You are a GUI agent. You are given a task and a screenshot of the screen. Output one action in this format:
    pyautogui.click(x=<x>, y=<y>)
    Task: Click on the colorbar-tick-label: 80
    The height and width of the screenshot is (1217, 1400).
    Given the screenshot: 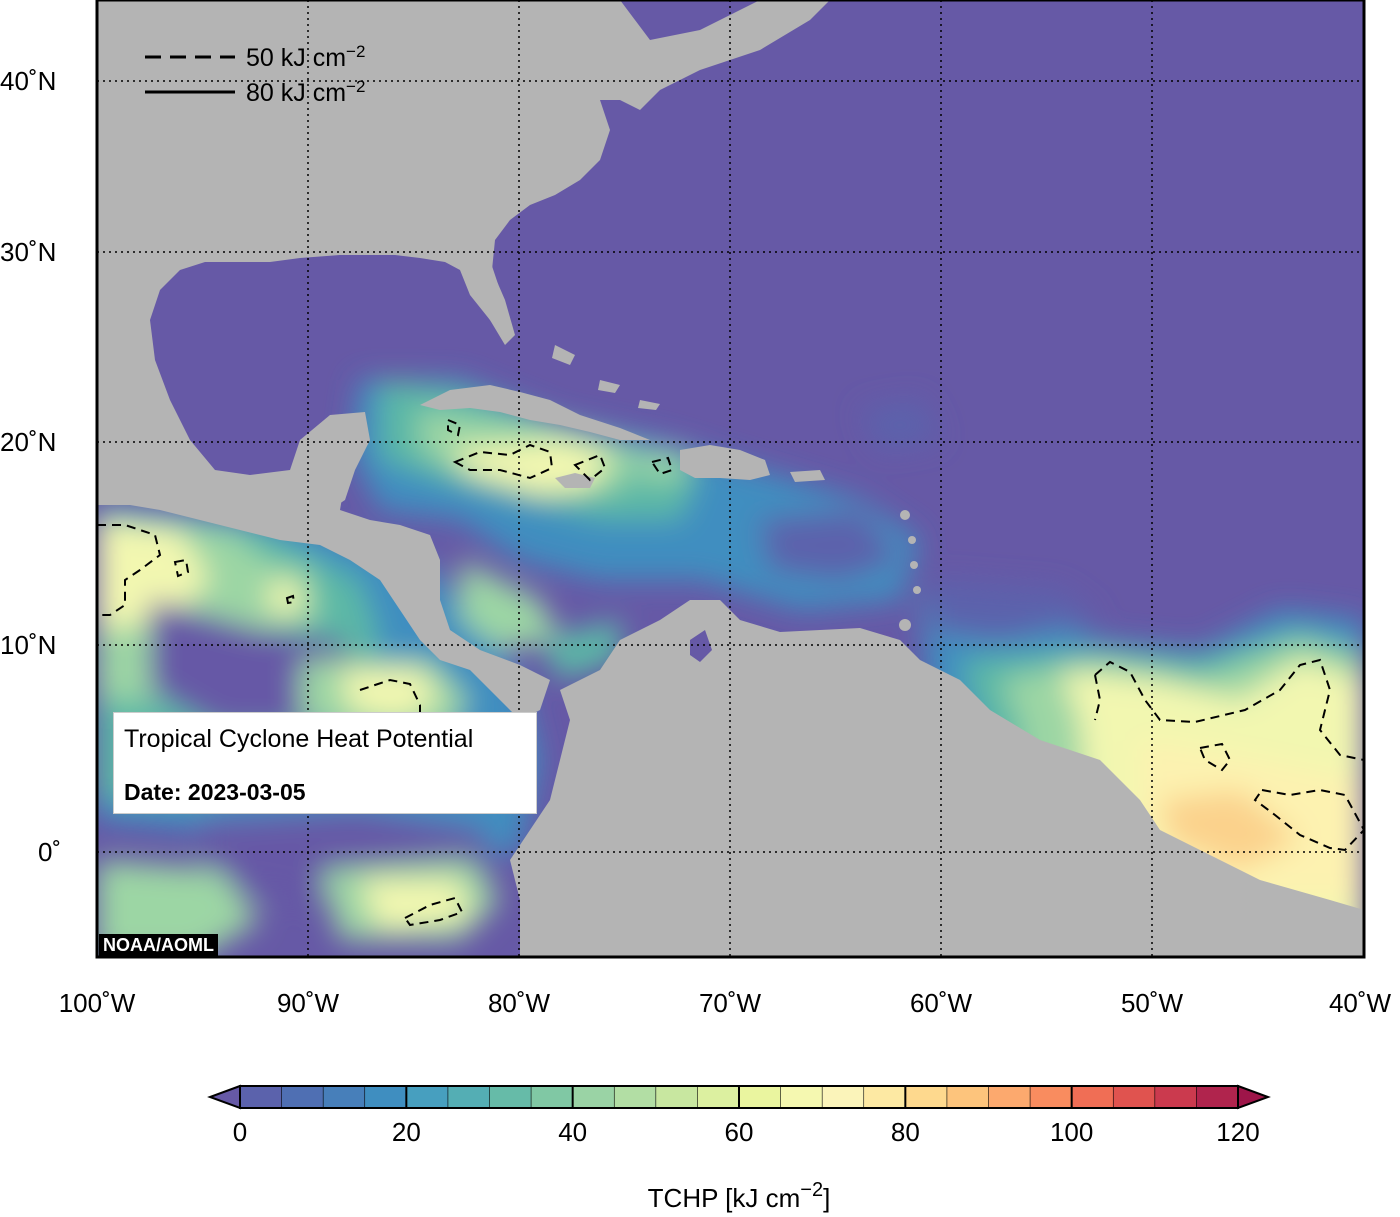 What is the action you would take?
    pyautogui.click(x=905, y=1132)
    